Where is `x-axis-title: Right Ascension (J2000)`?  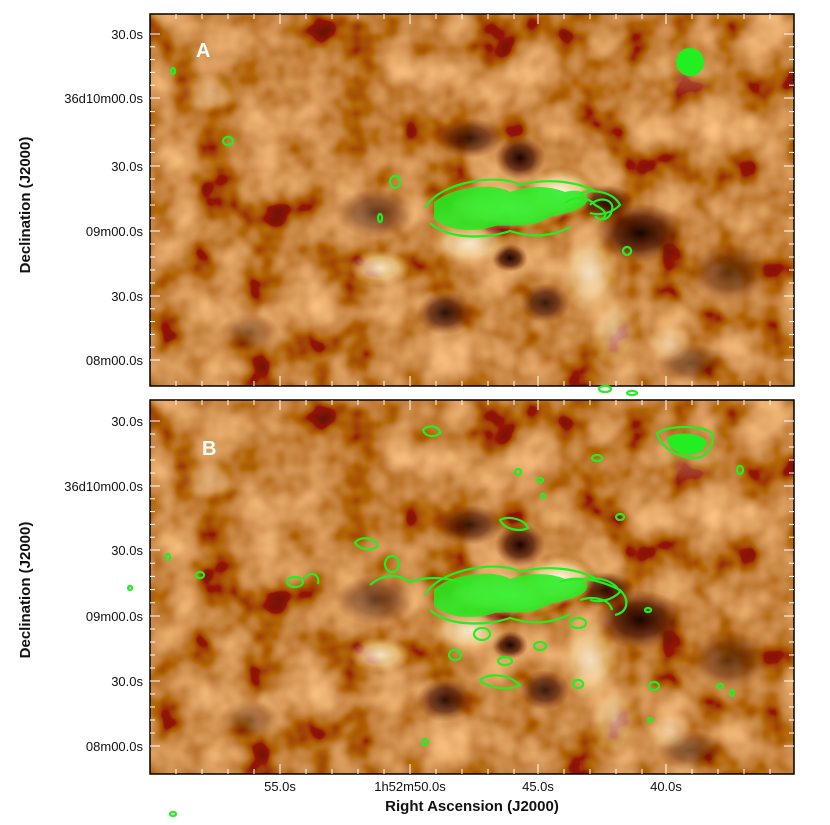 x-axis-title: Right Ascension (J2000) is located at coordinates (472, 806).